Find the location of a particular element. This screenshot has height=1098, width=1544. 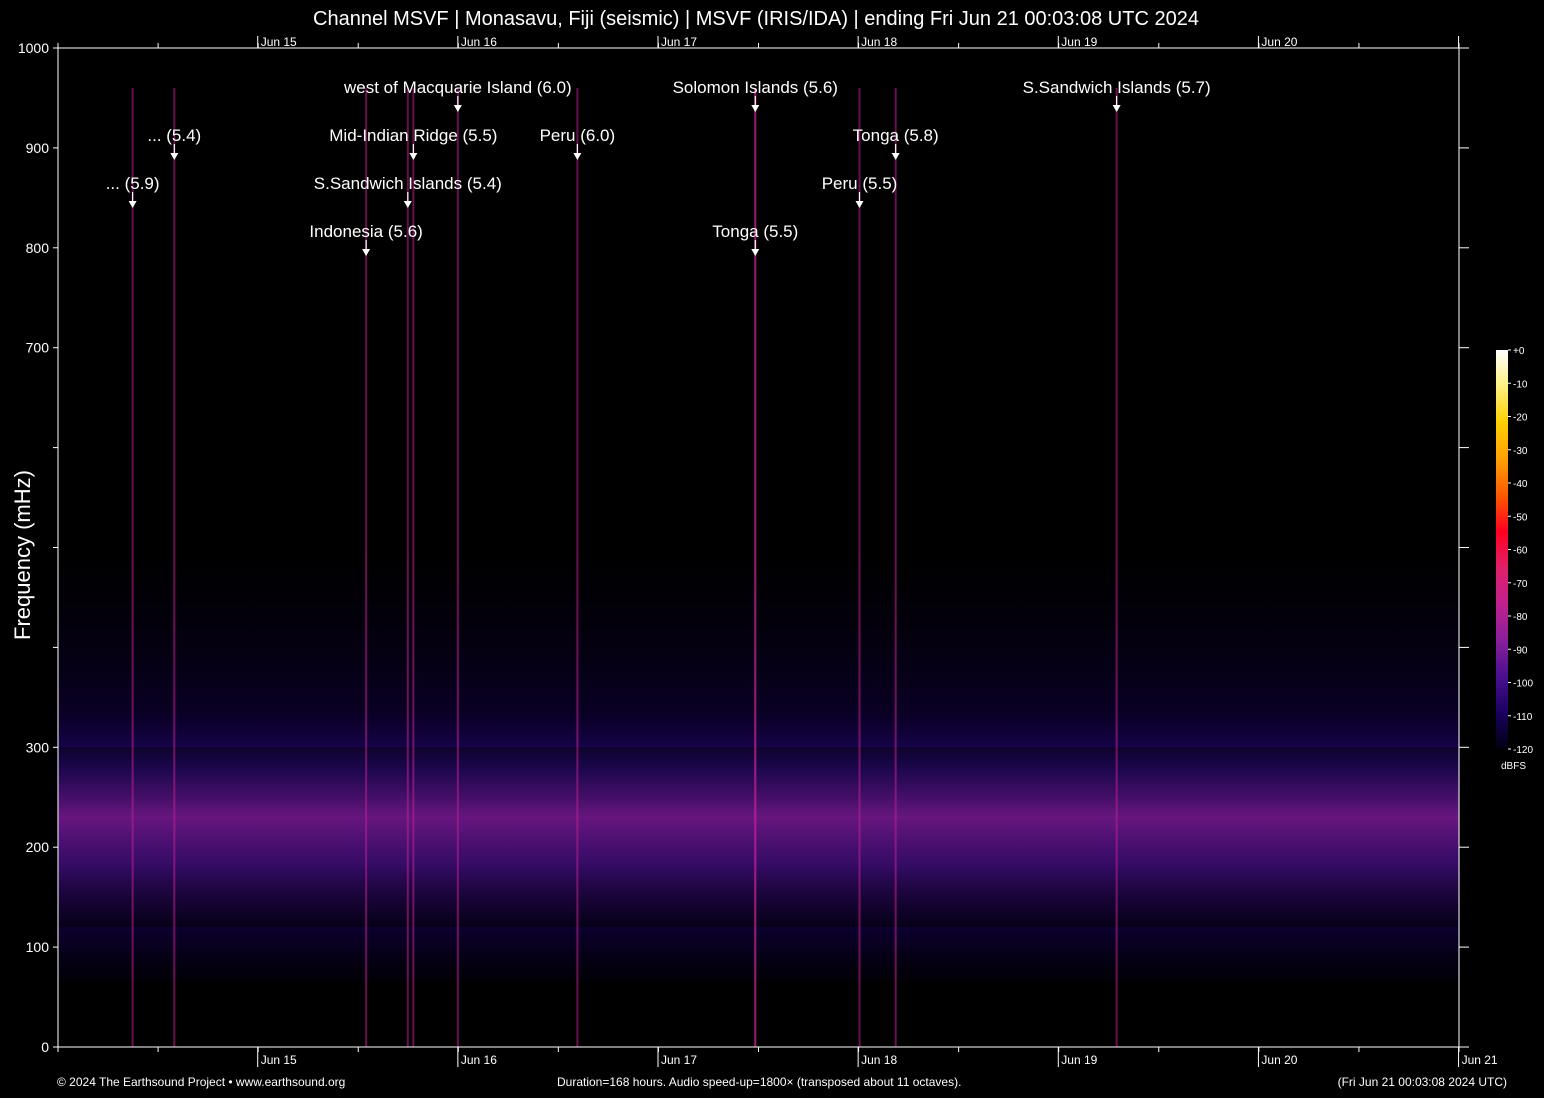

y-tick-label: 700 is located at coordinates (38, 348).